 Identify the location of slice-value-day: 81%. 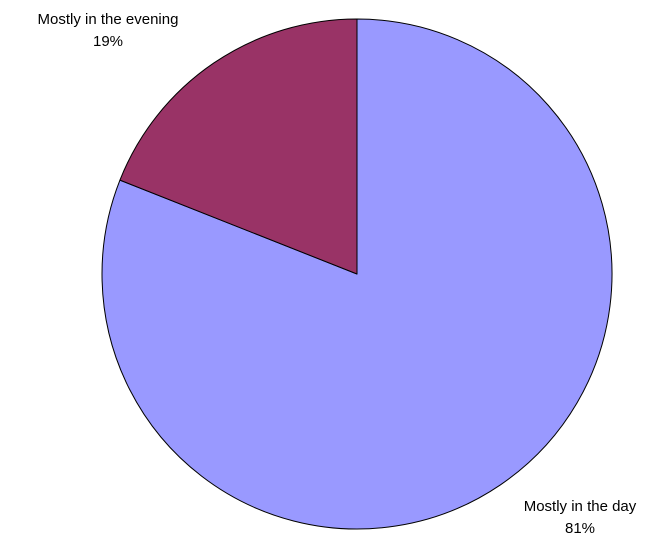
(580, 528).